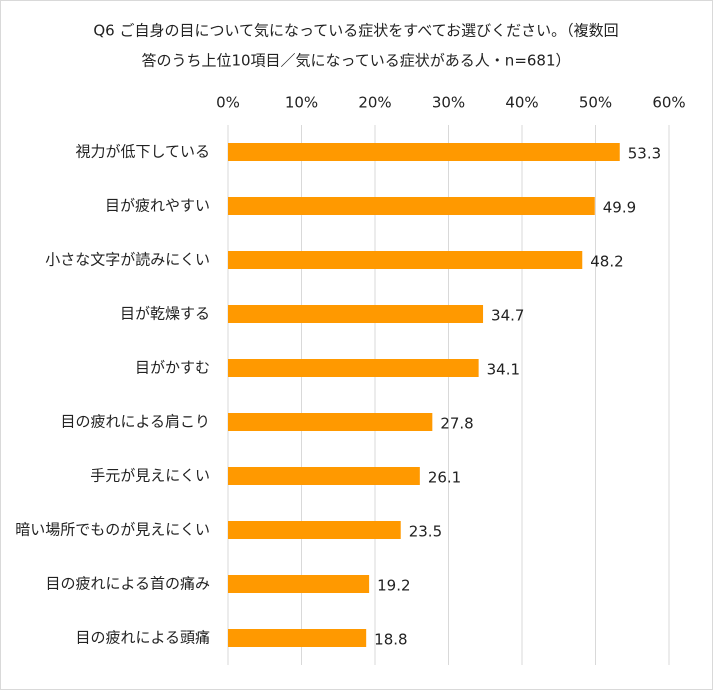 The height and width of the screenshot is (690, 713). Describe the element at coordinates (448, 103) in the screenshot. I see `x-tick-label: 30%` at that location.